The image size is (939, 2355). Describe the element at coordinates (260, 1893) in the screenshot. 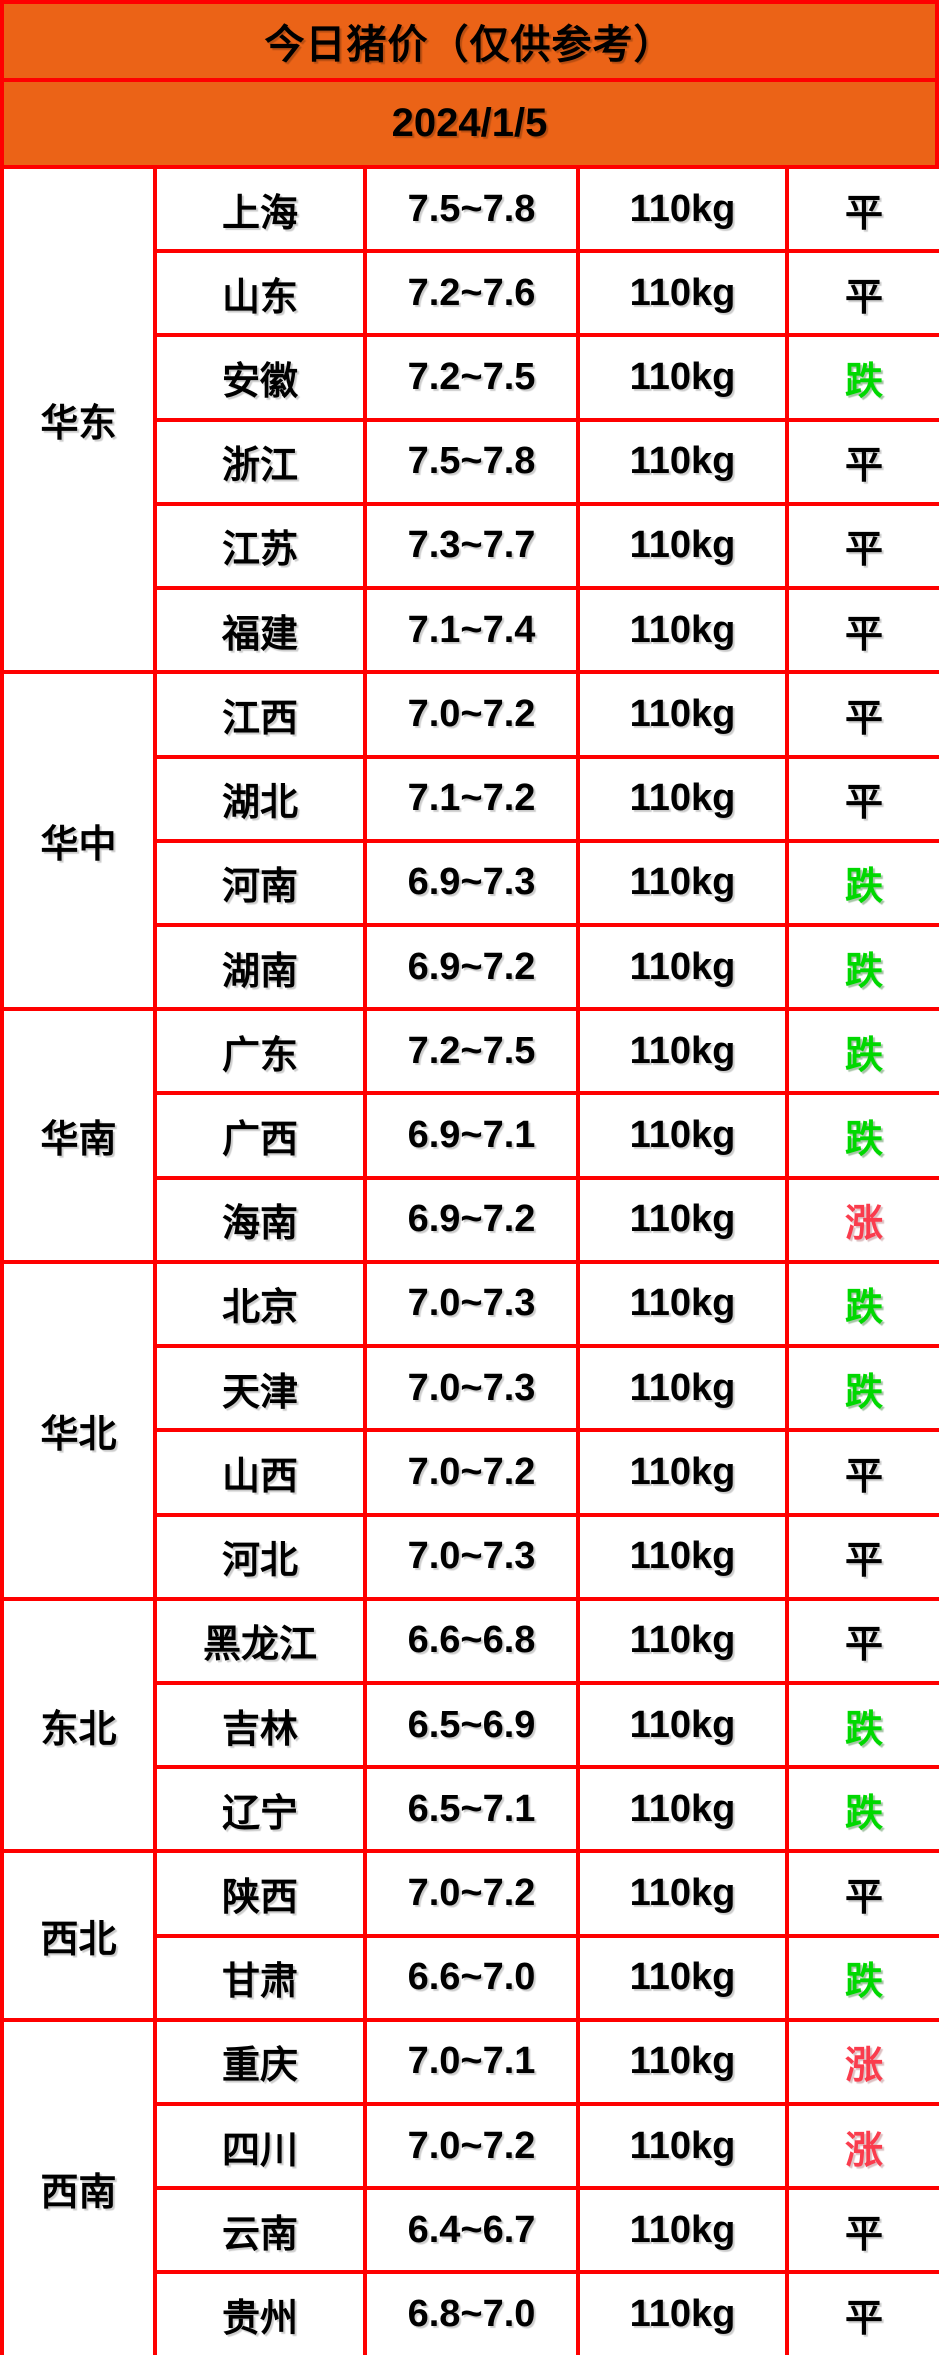

I see `province-cell: 陕西` at that location.